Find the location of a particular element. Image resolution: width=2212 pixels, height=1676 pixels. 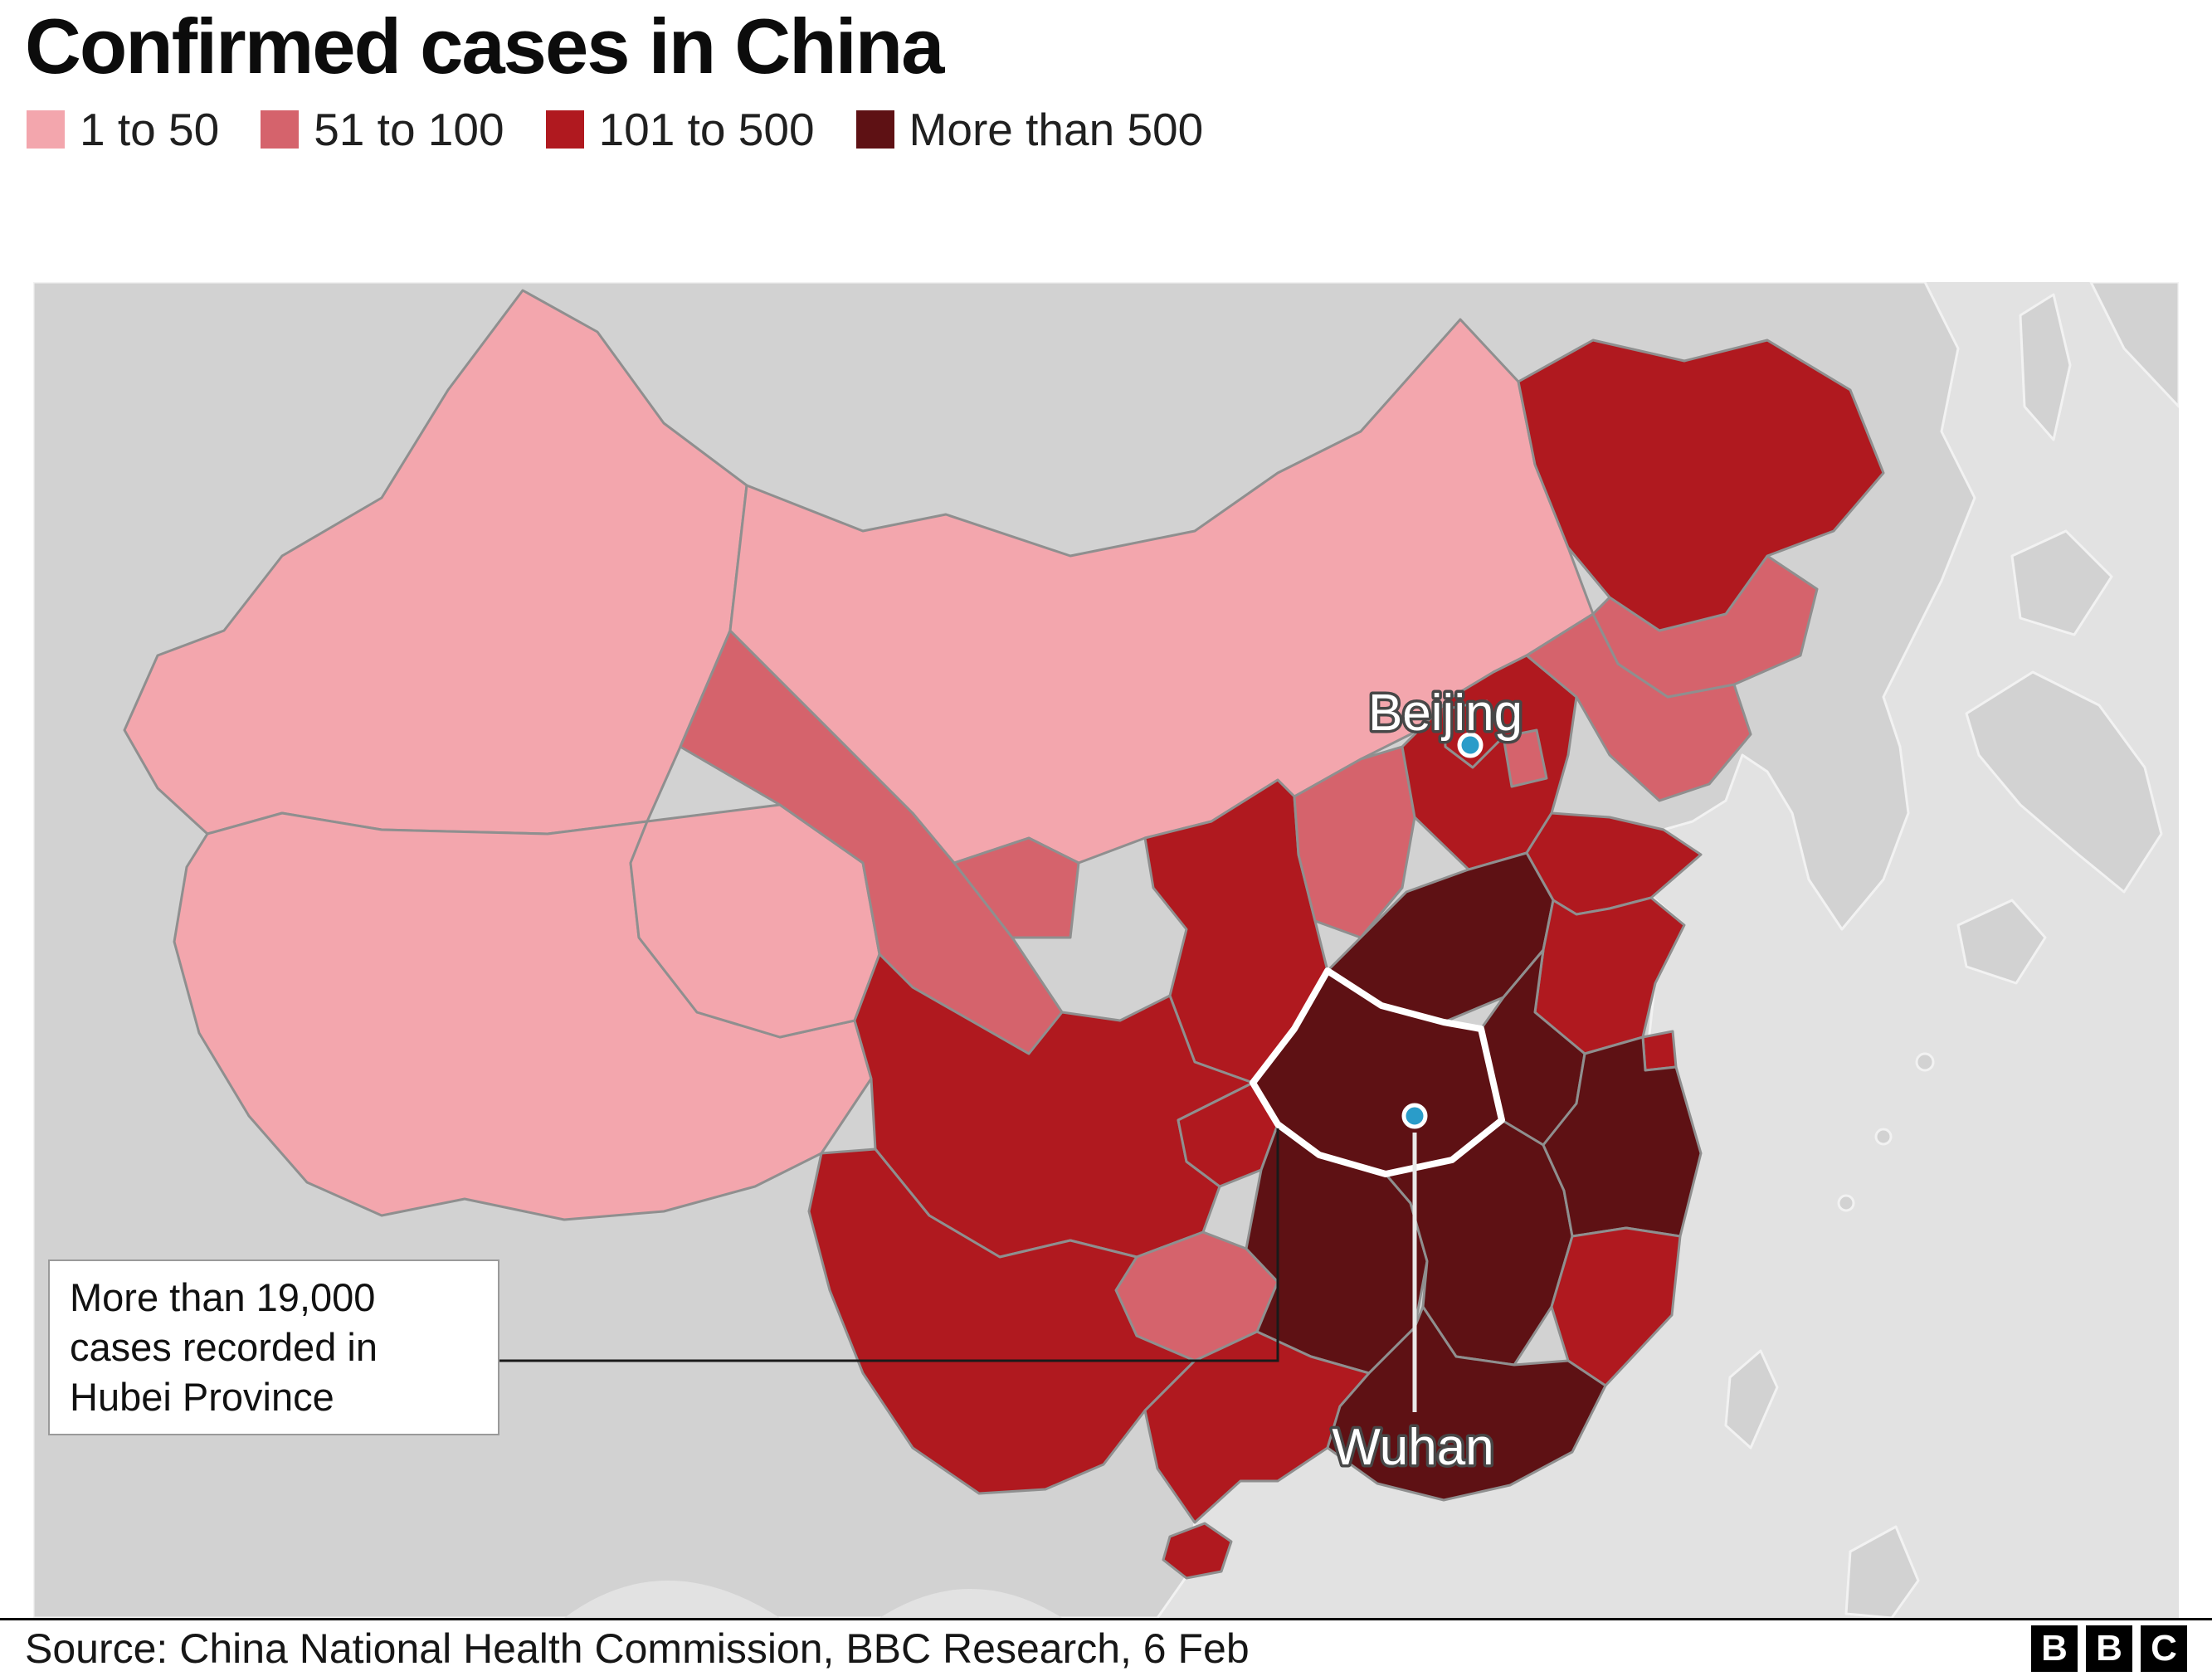

honshu-island is located at coordinates (2064, 782).